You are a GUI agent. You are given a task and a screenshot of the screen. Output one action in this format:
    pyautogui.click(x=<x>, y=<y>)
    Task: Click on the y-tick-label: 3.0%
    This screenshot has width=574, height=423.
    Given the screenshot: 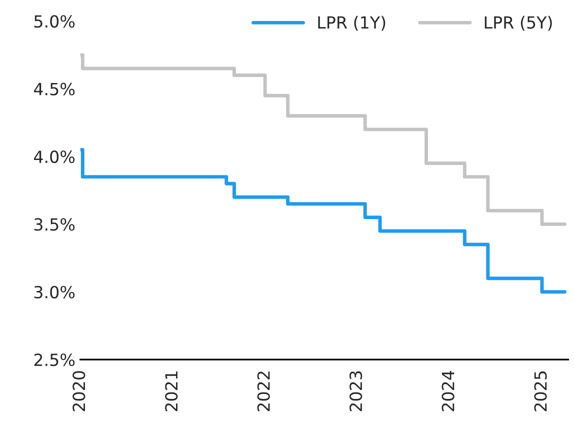 What is the action you would take?
    pyautogui.click(x=54, y=292)
    